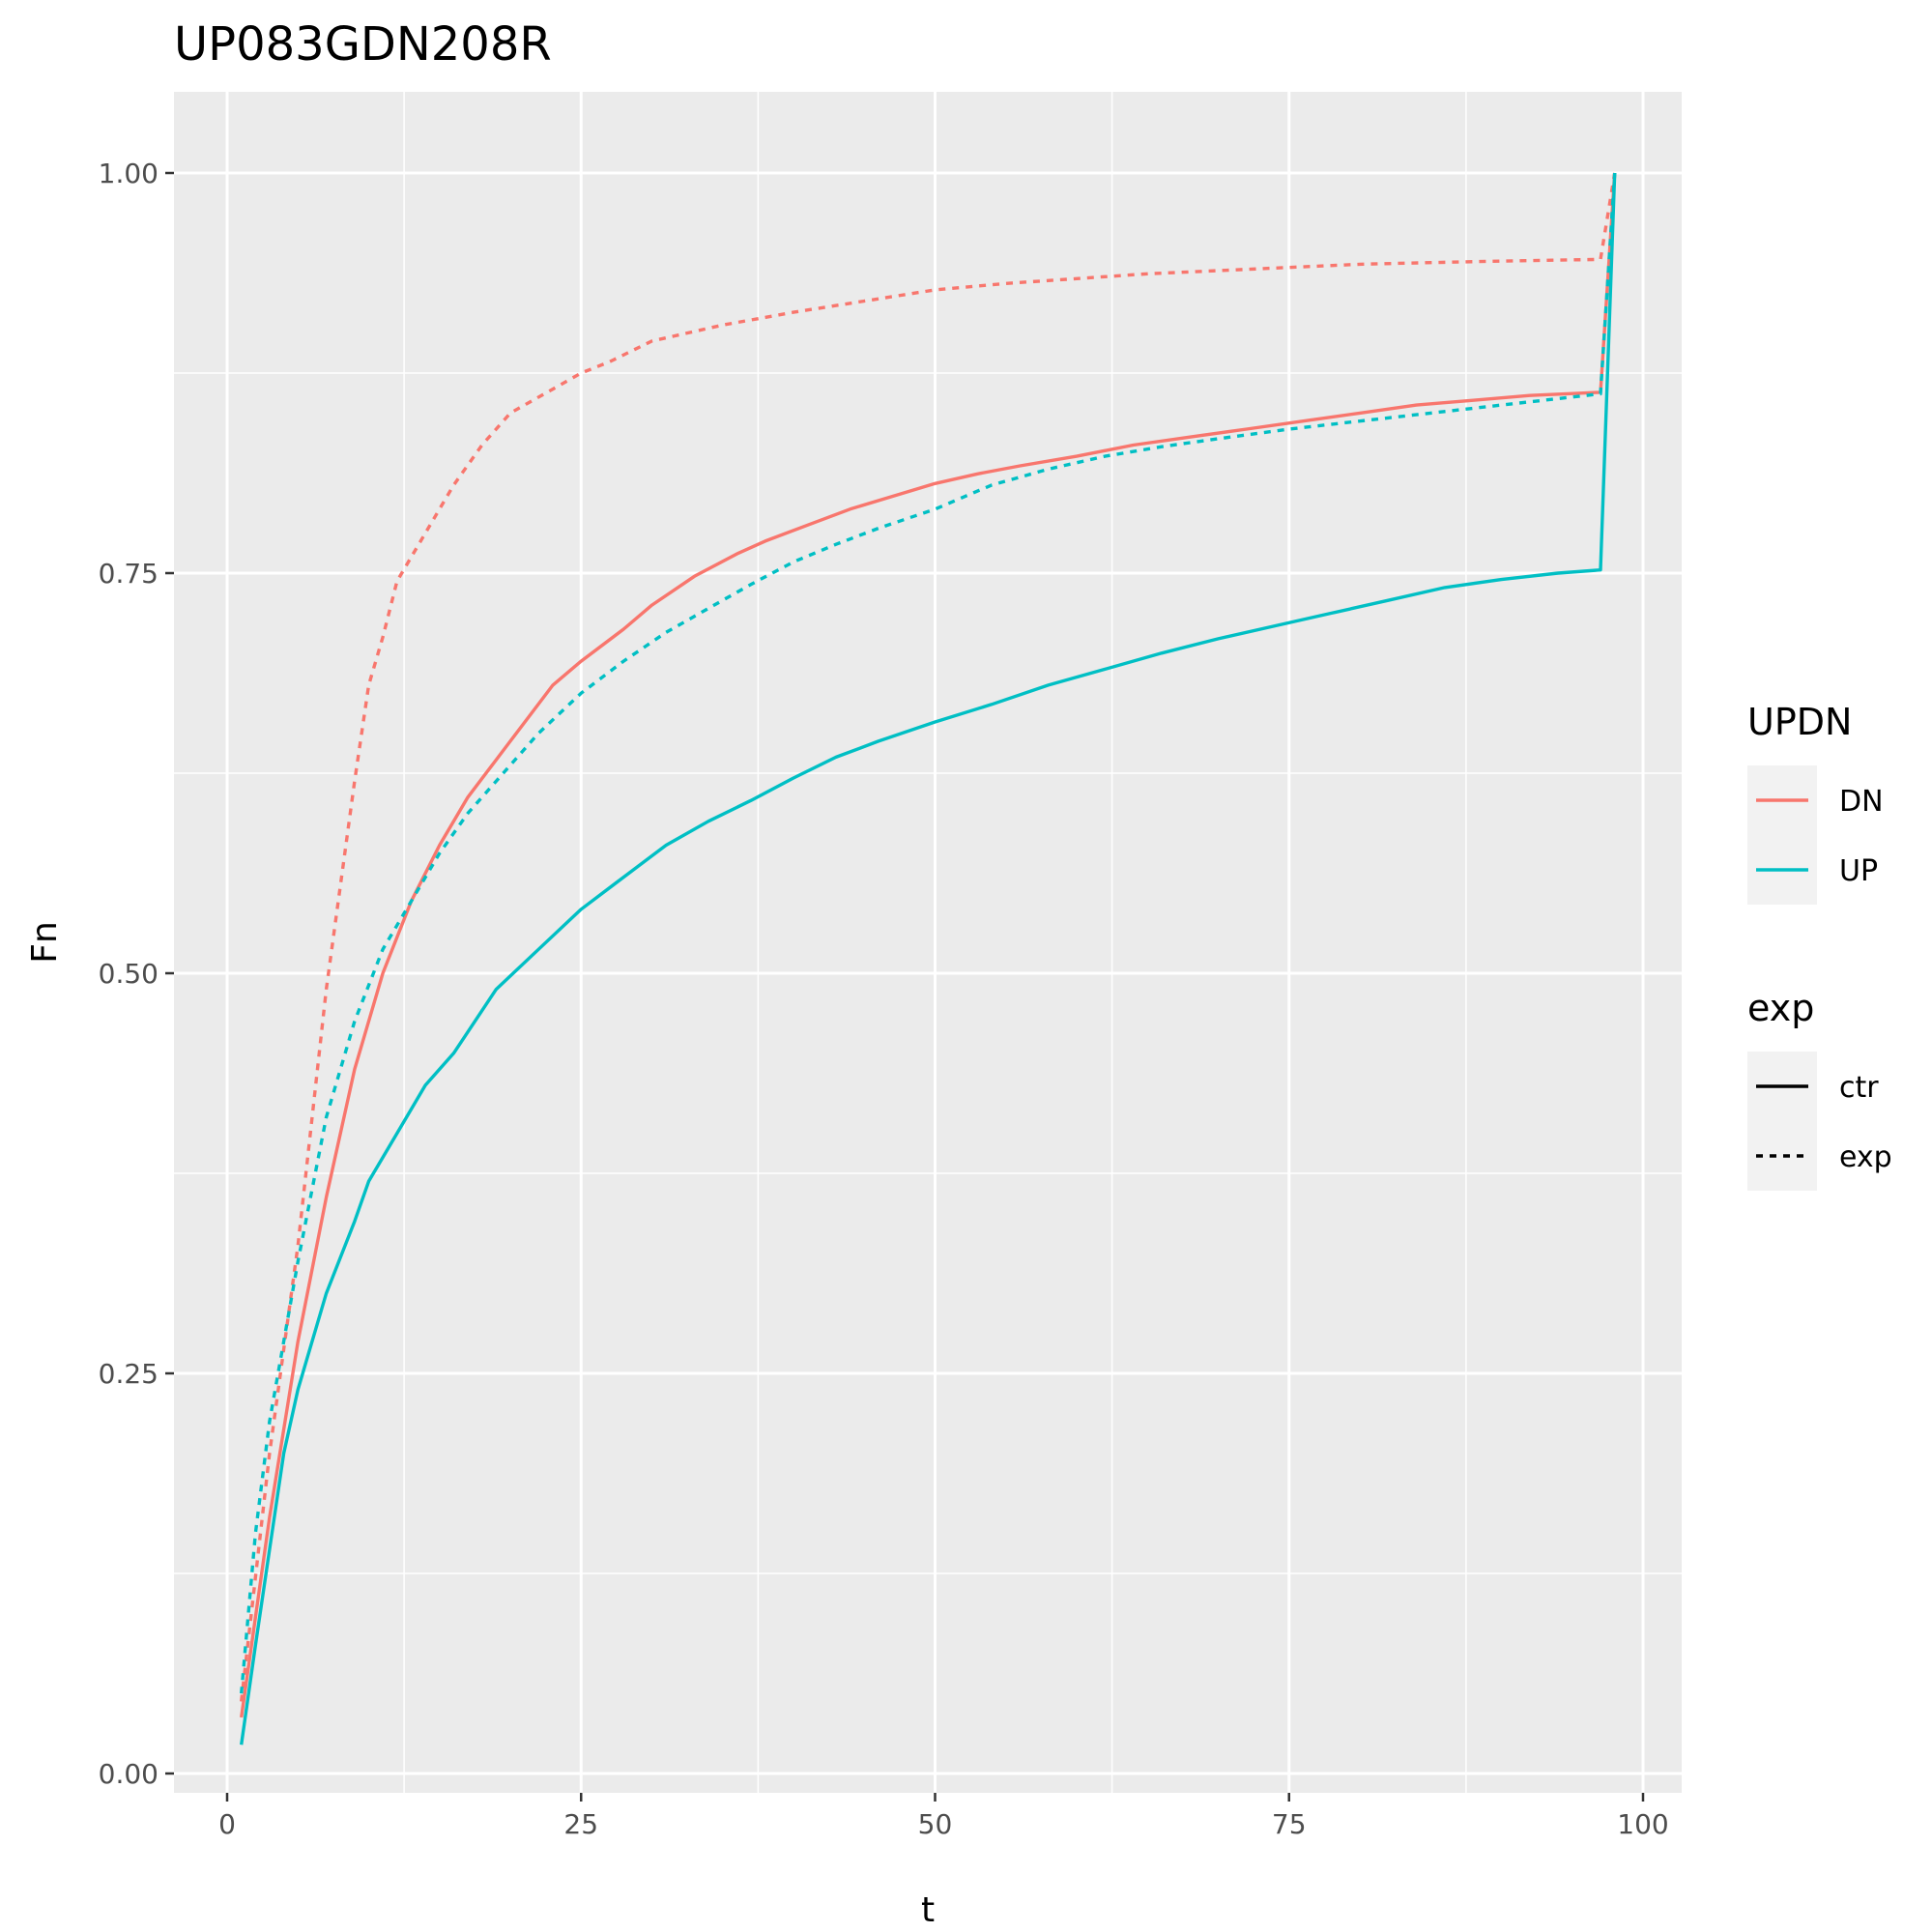 Image resolution: width=1932 pixels, height=1932 pixels. Describe the element at coordinates (129, 574) in the screenshot. I see `y-tick-label: 0.75` at that location.